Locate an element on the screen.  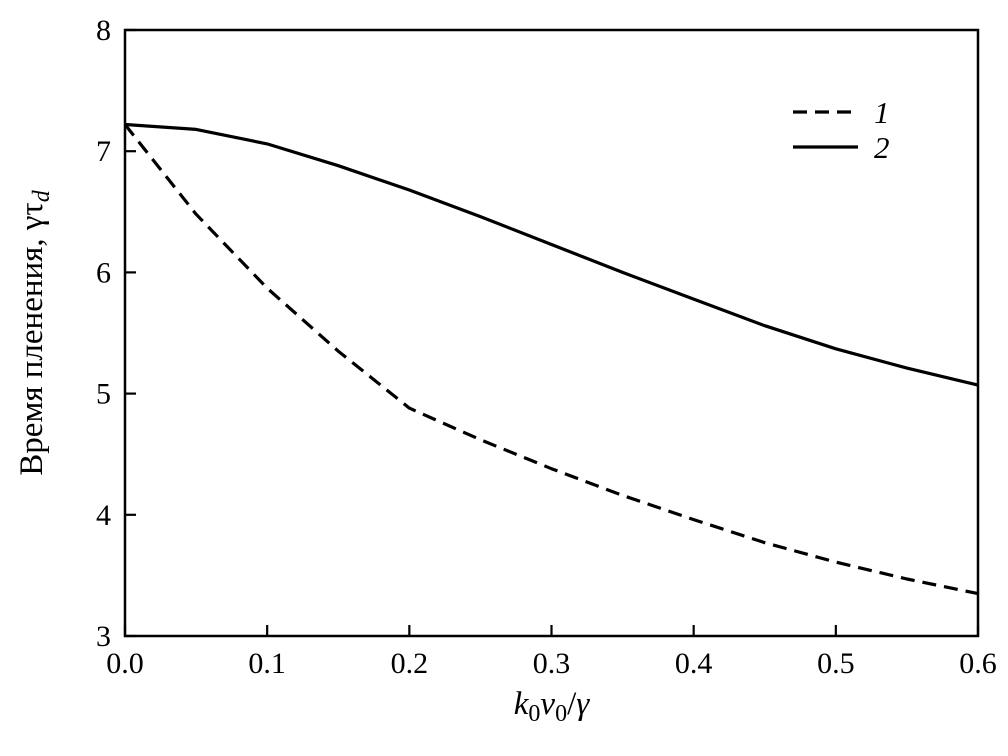
y-axis: 3 4 5 6 7 8 is located at coordinates (116, 333).